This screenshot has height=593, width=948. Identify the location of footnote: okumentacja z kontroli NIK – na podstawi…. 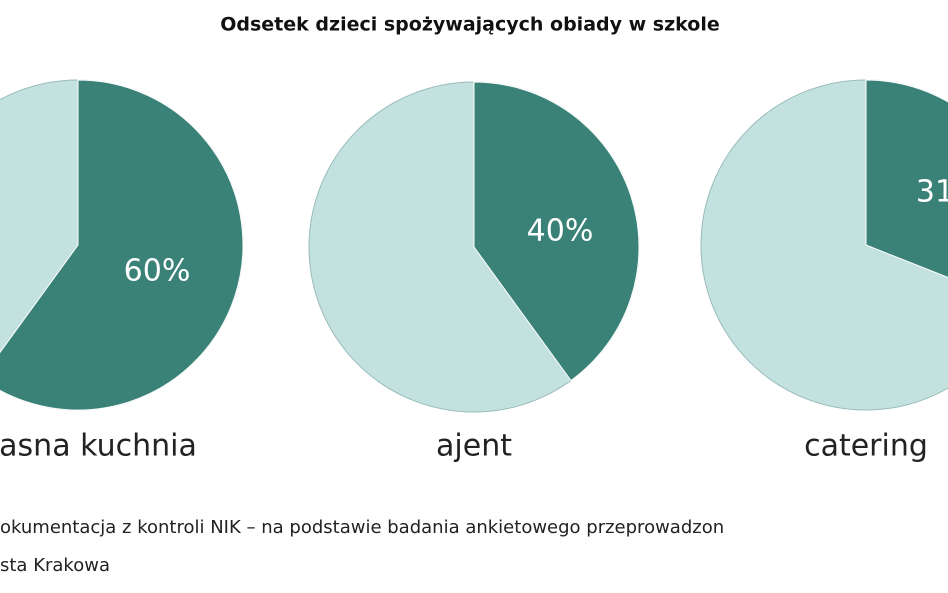
(362, 527).